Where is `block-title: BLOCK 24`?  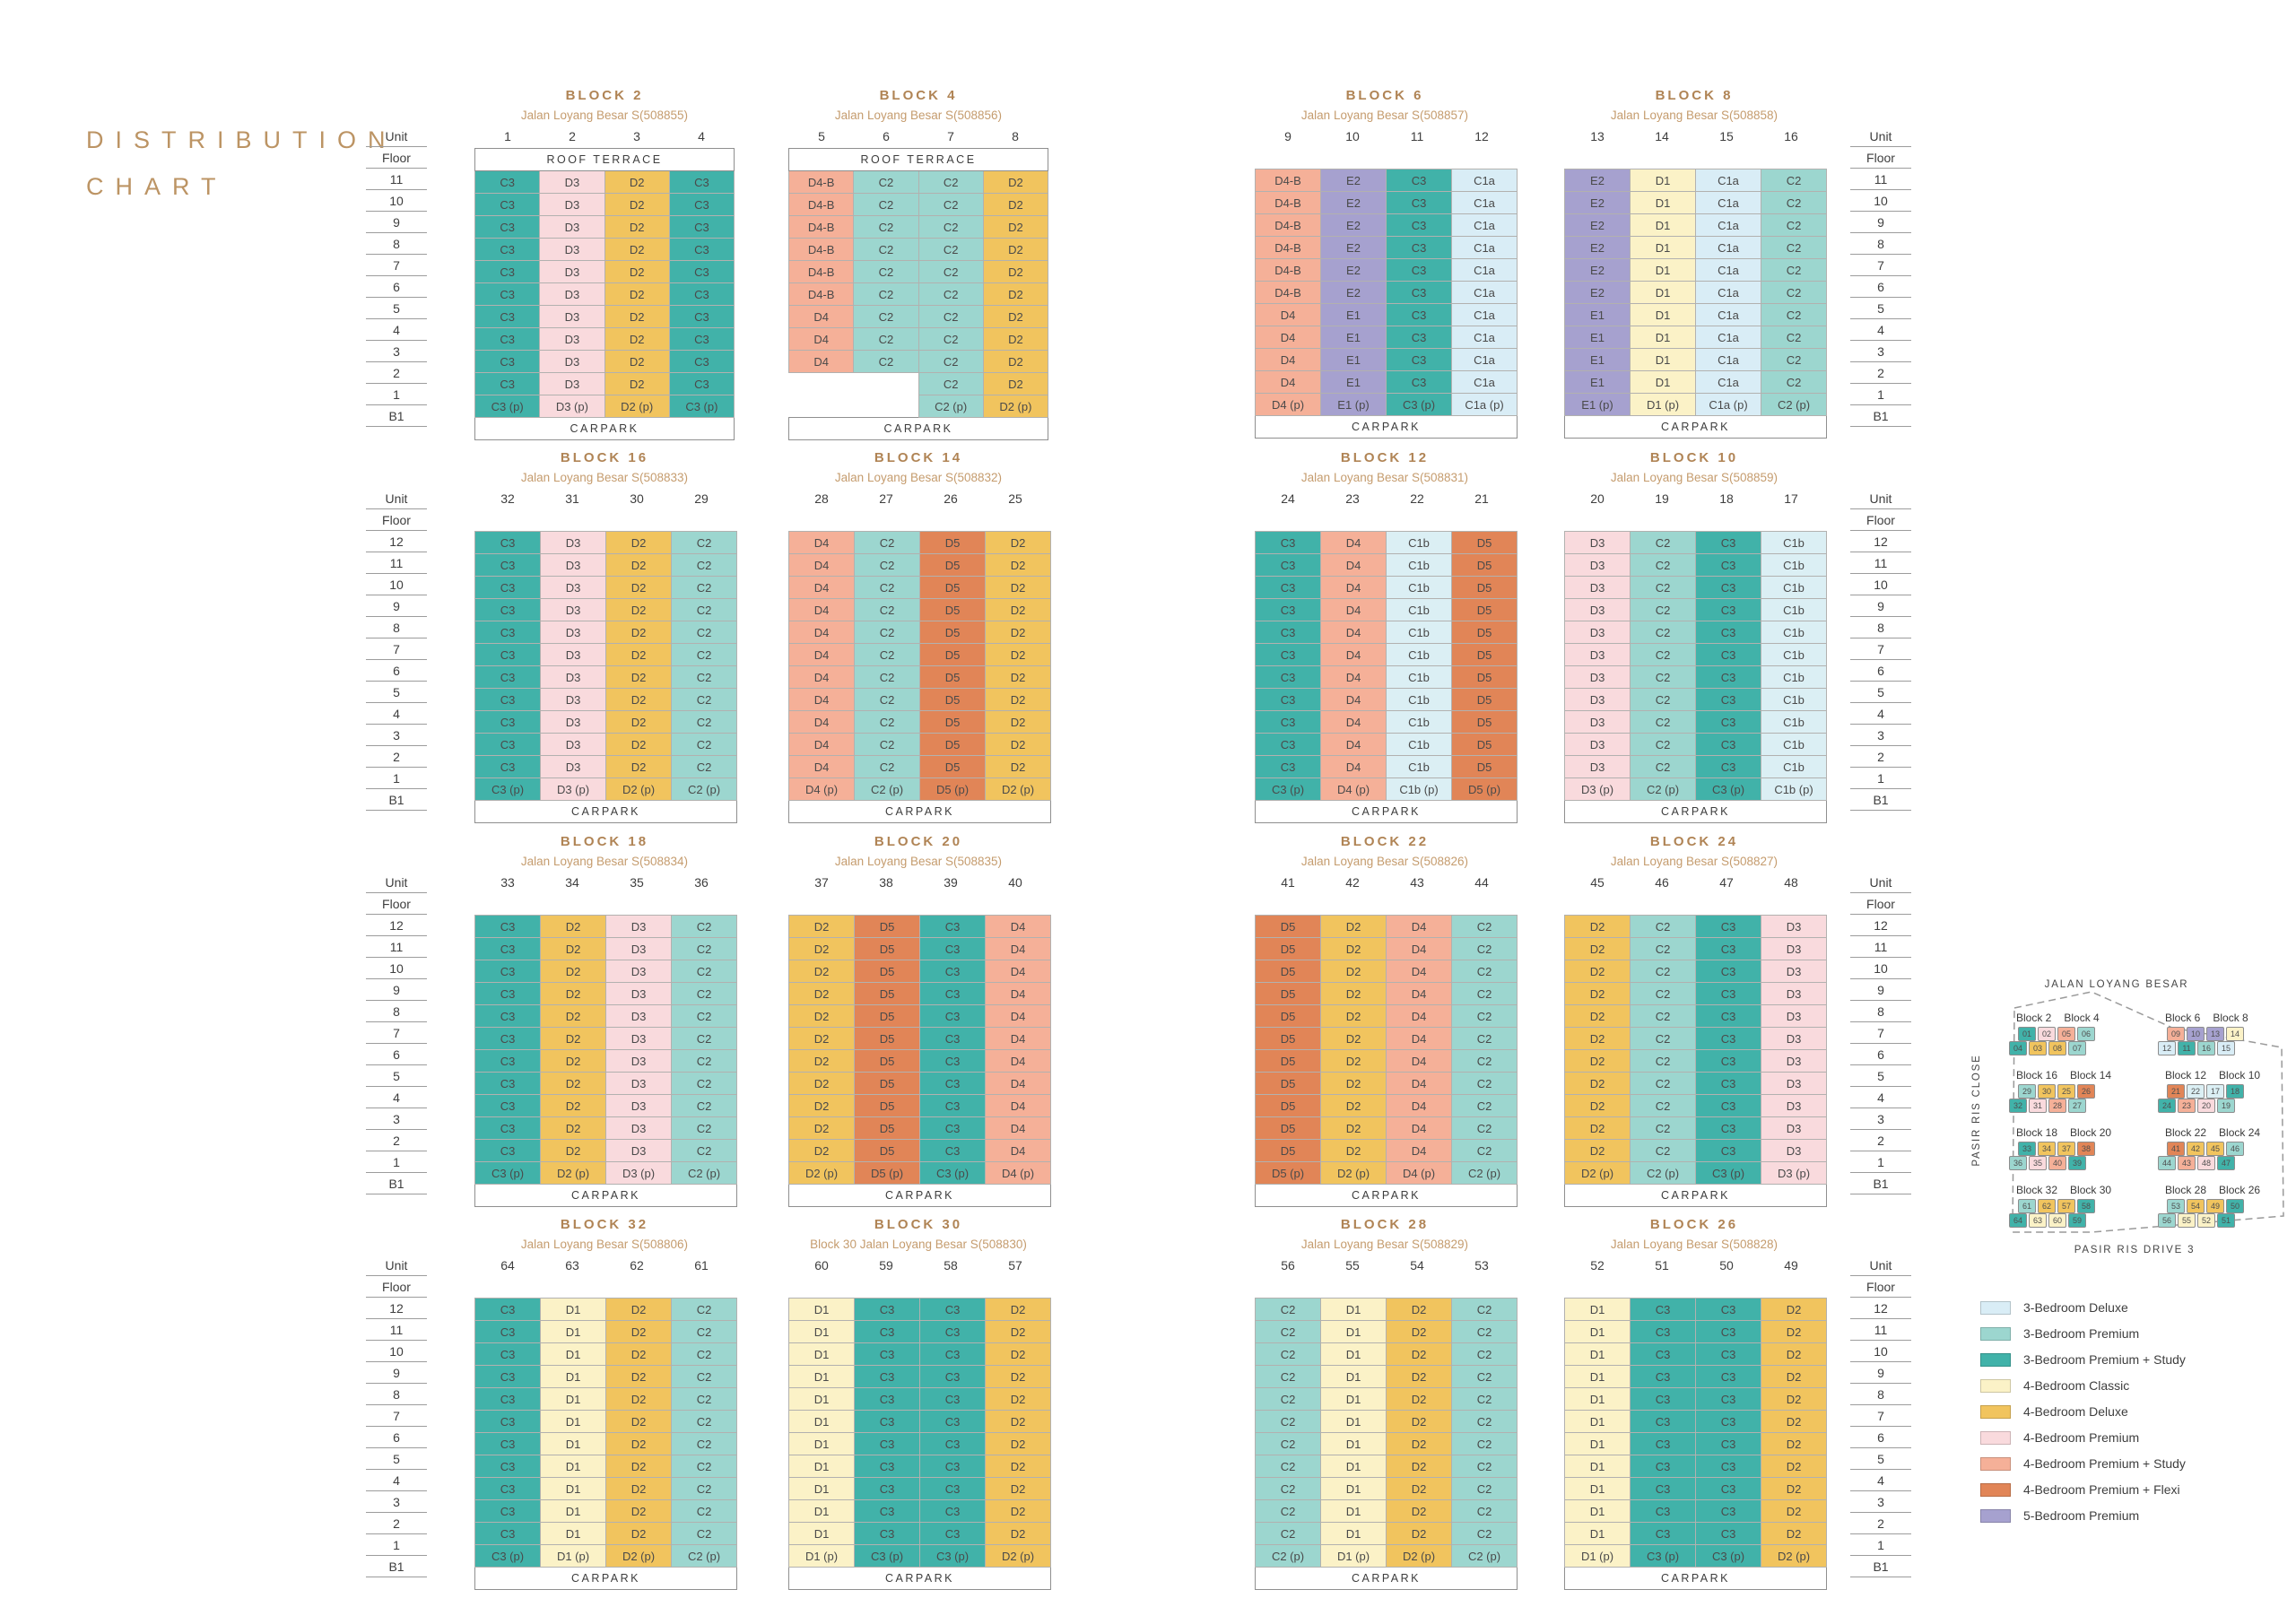
block-title: BLOCK 24 is located at coordinates (1694, 842).